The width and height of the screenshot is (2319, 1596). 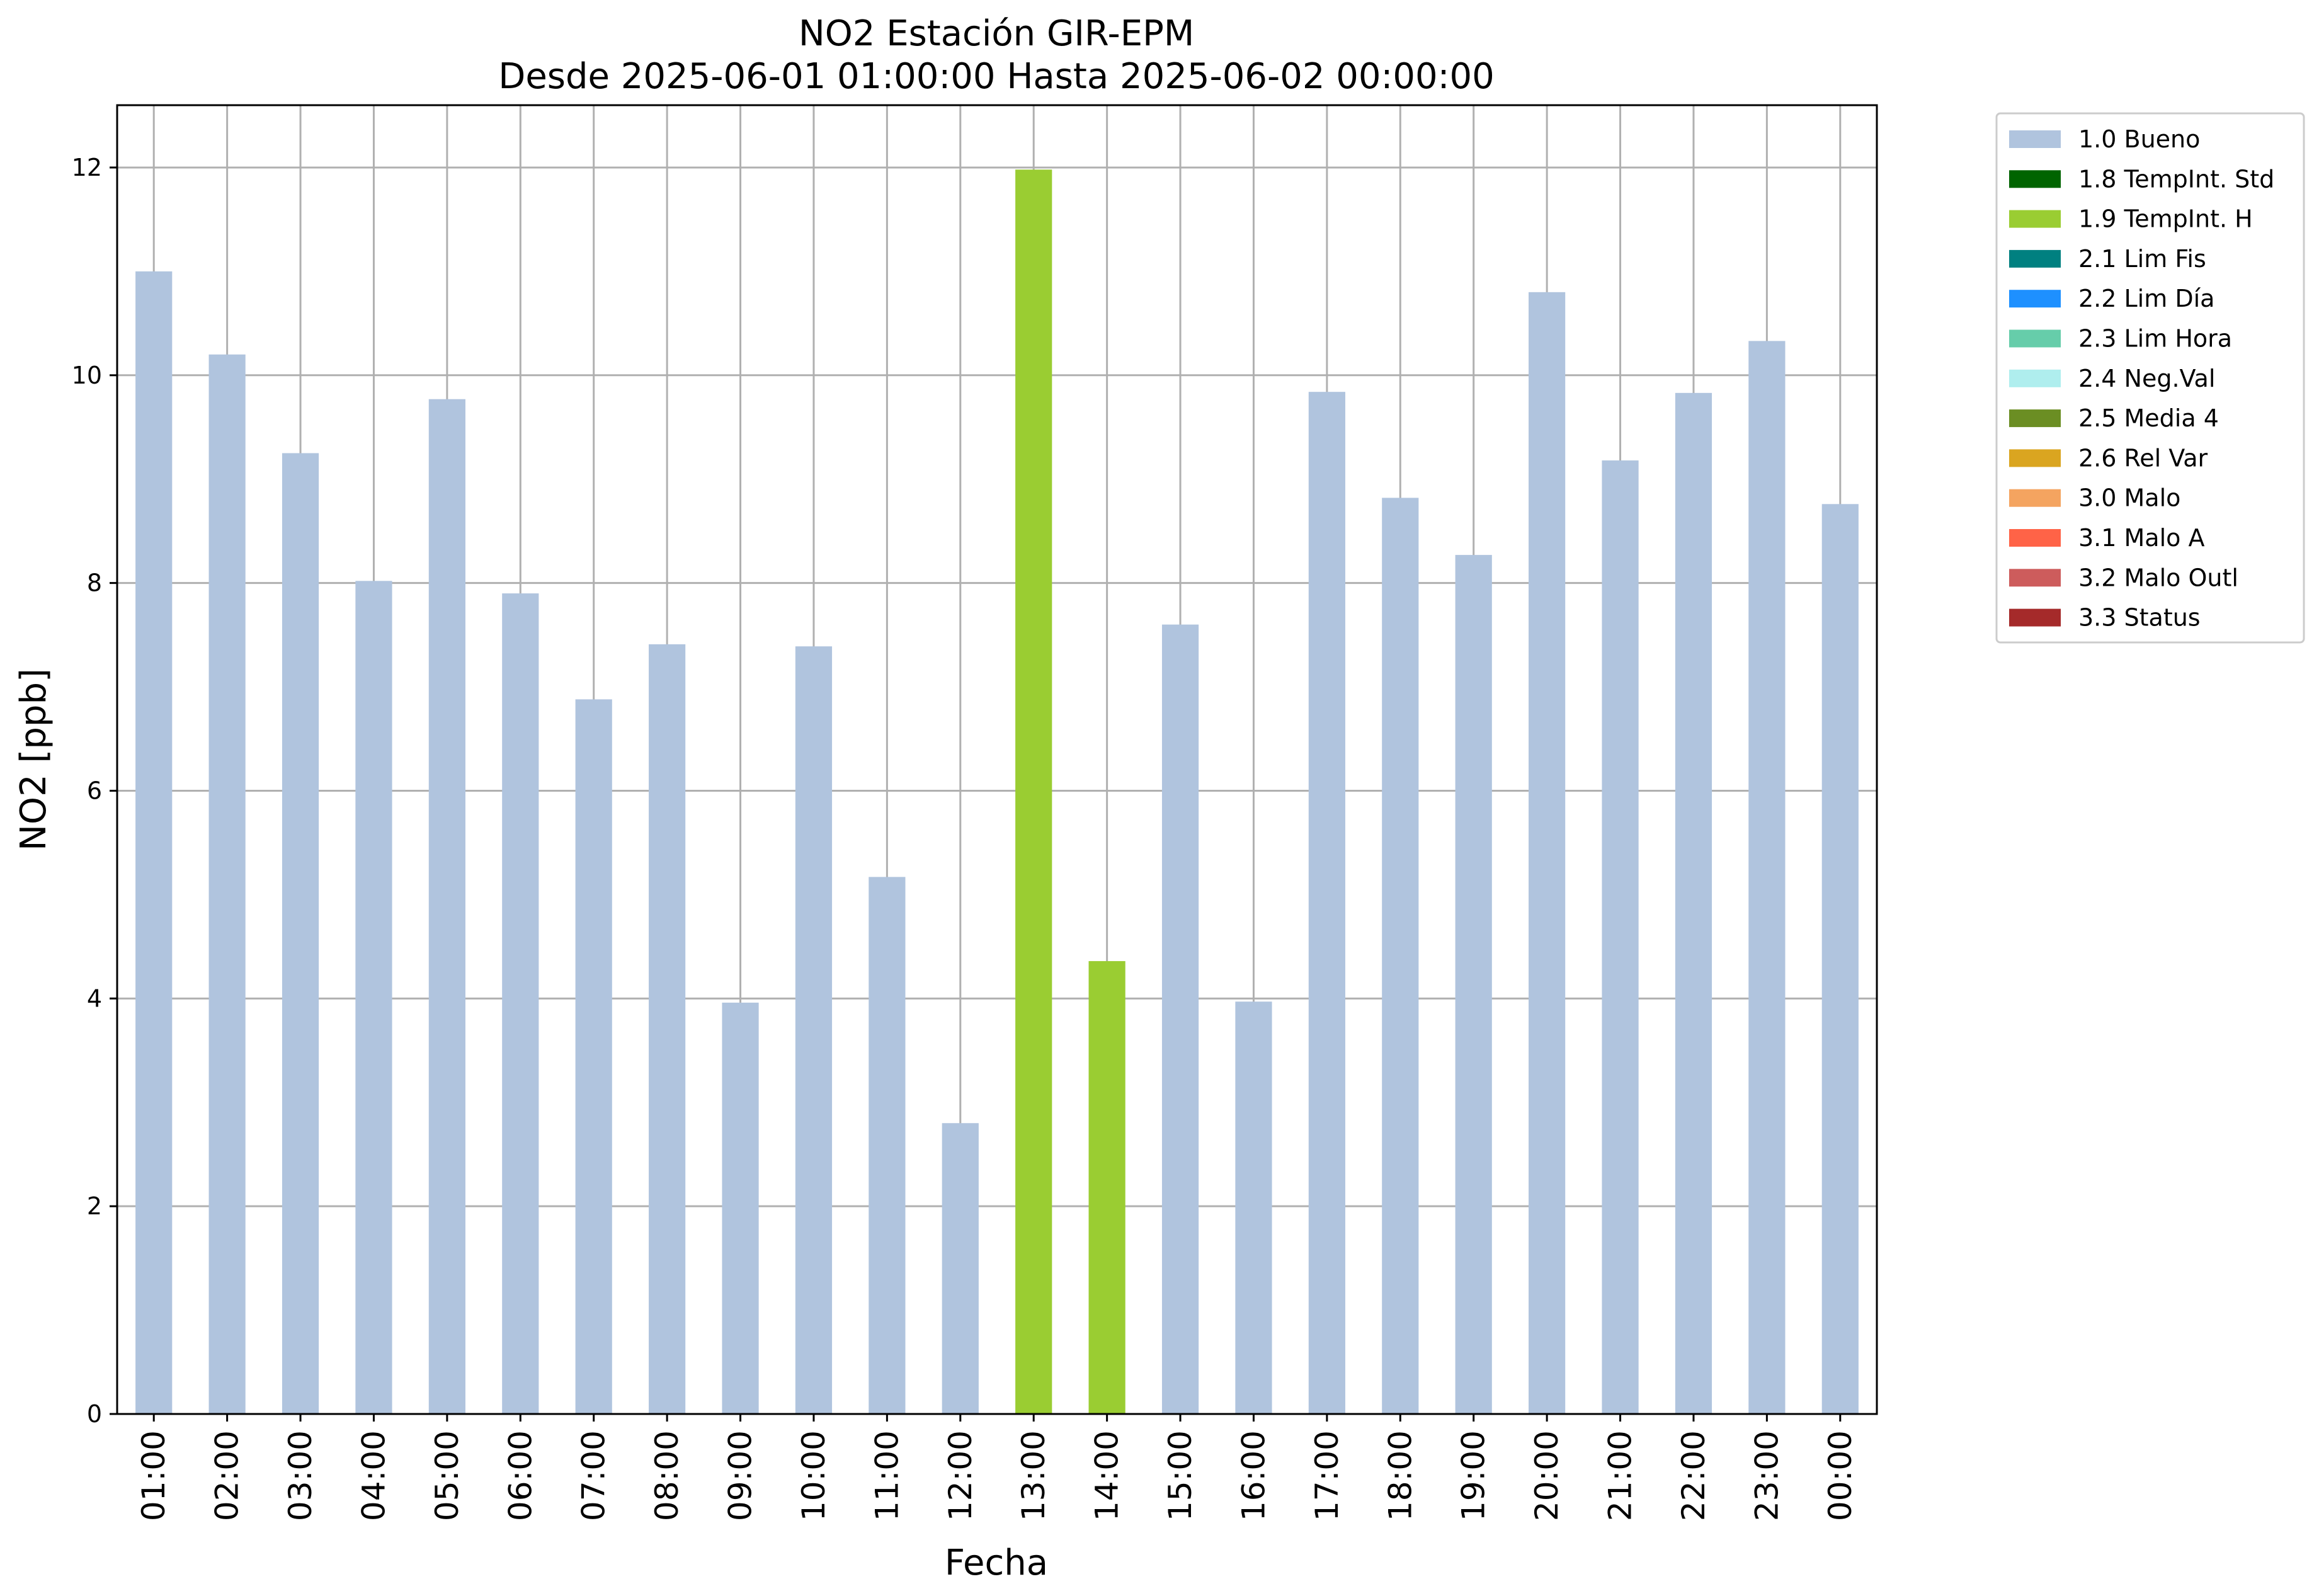 I want to click on legend-label: 2.4 Neg.Val, so click(x=2146, y=378).